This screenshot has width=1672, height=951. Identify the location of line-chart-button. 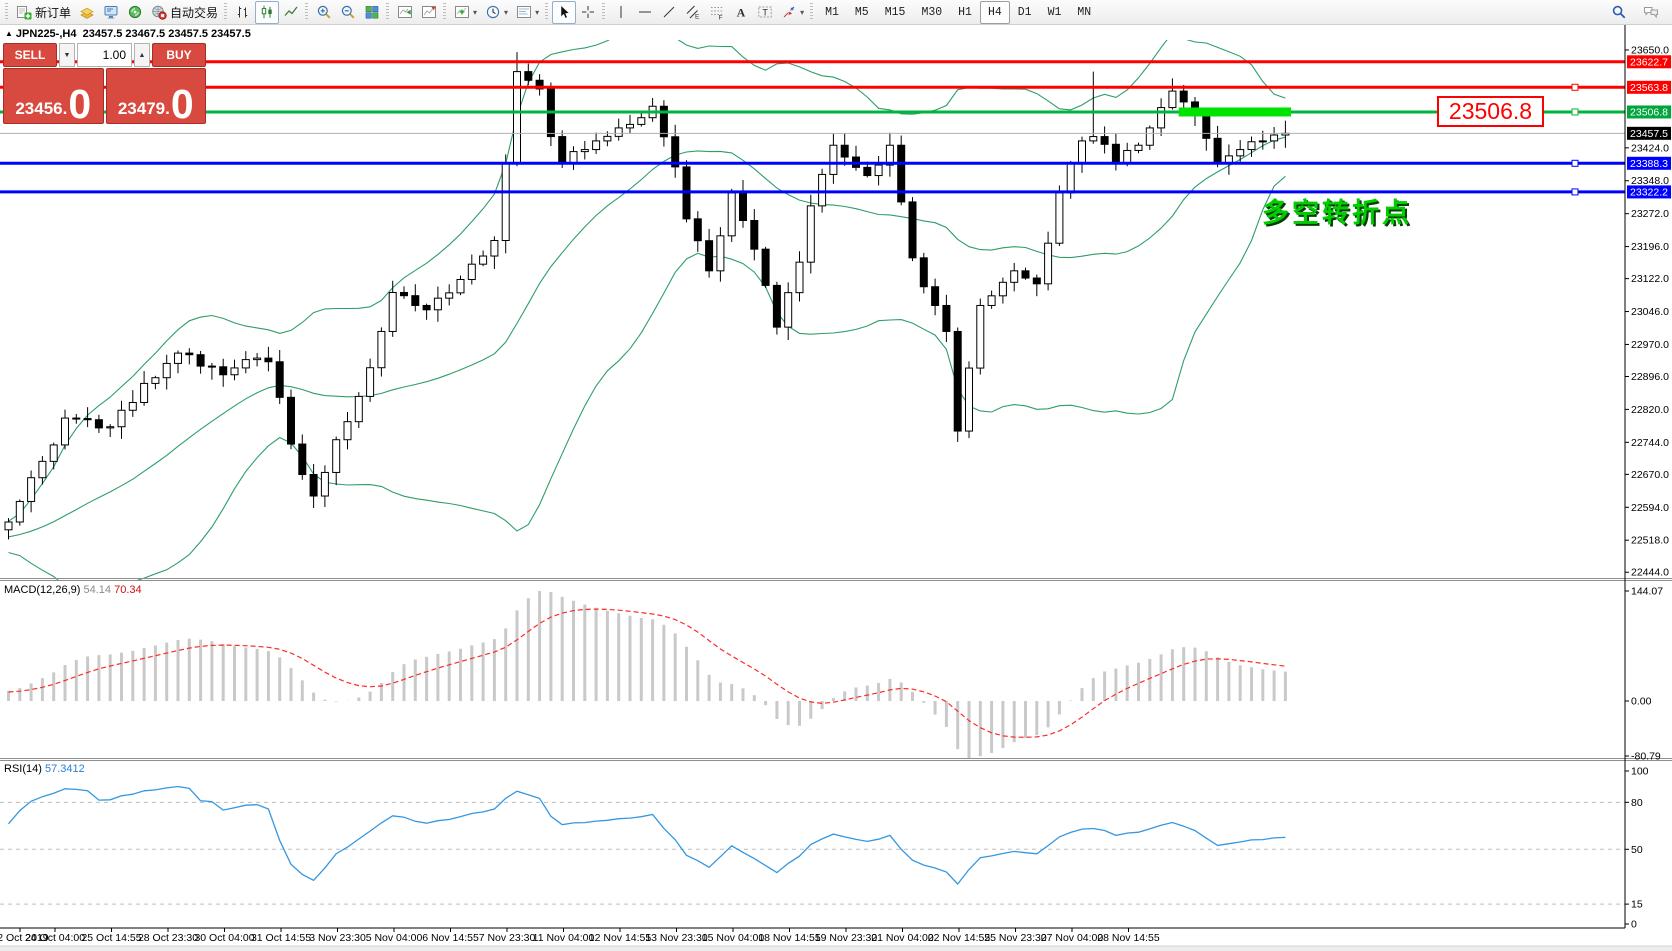
(291, 12).